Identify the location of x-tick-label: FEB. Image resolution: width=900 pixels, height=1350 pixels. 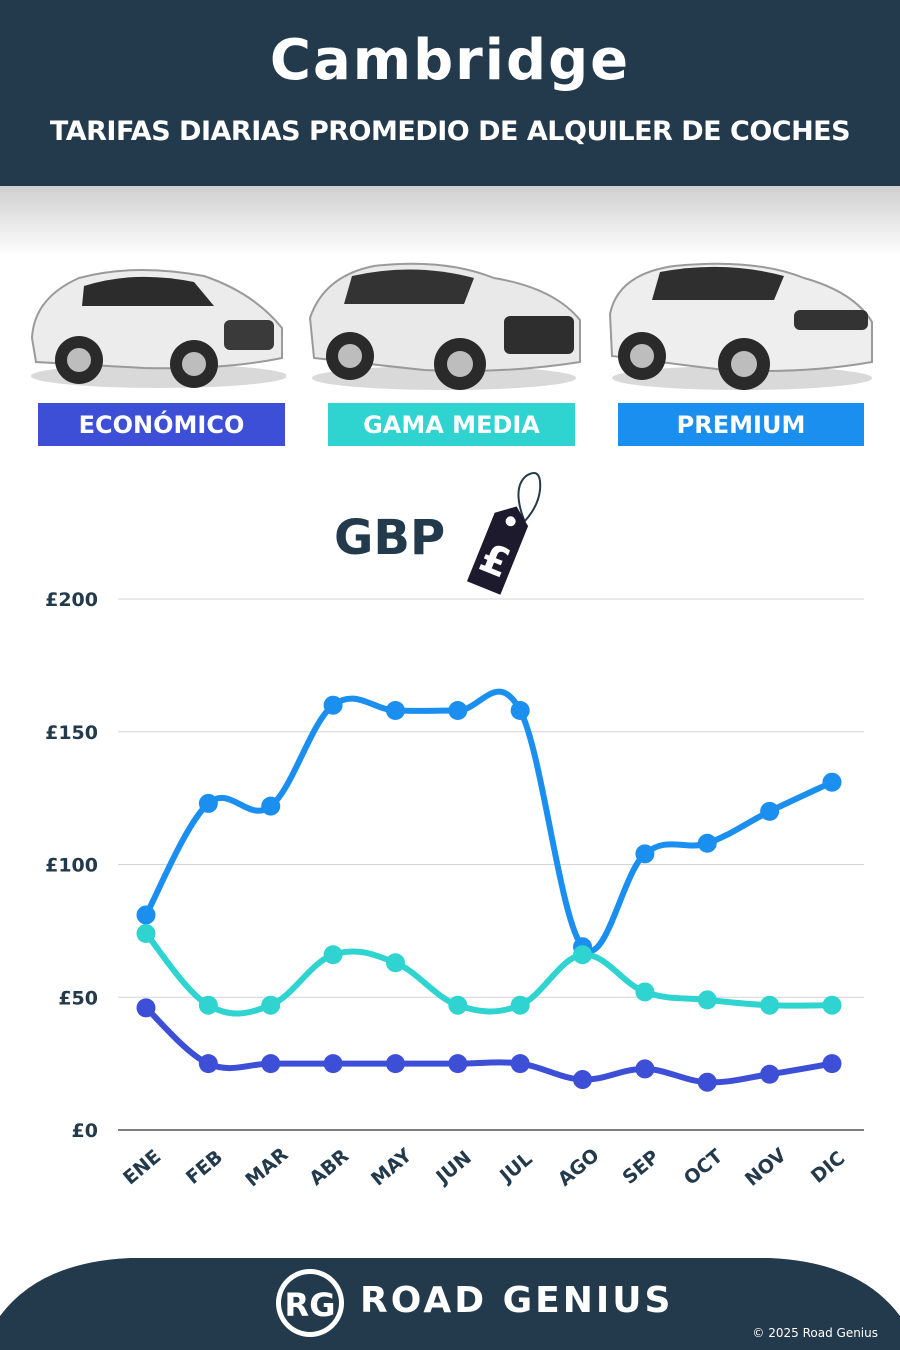
(204, 1167).